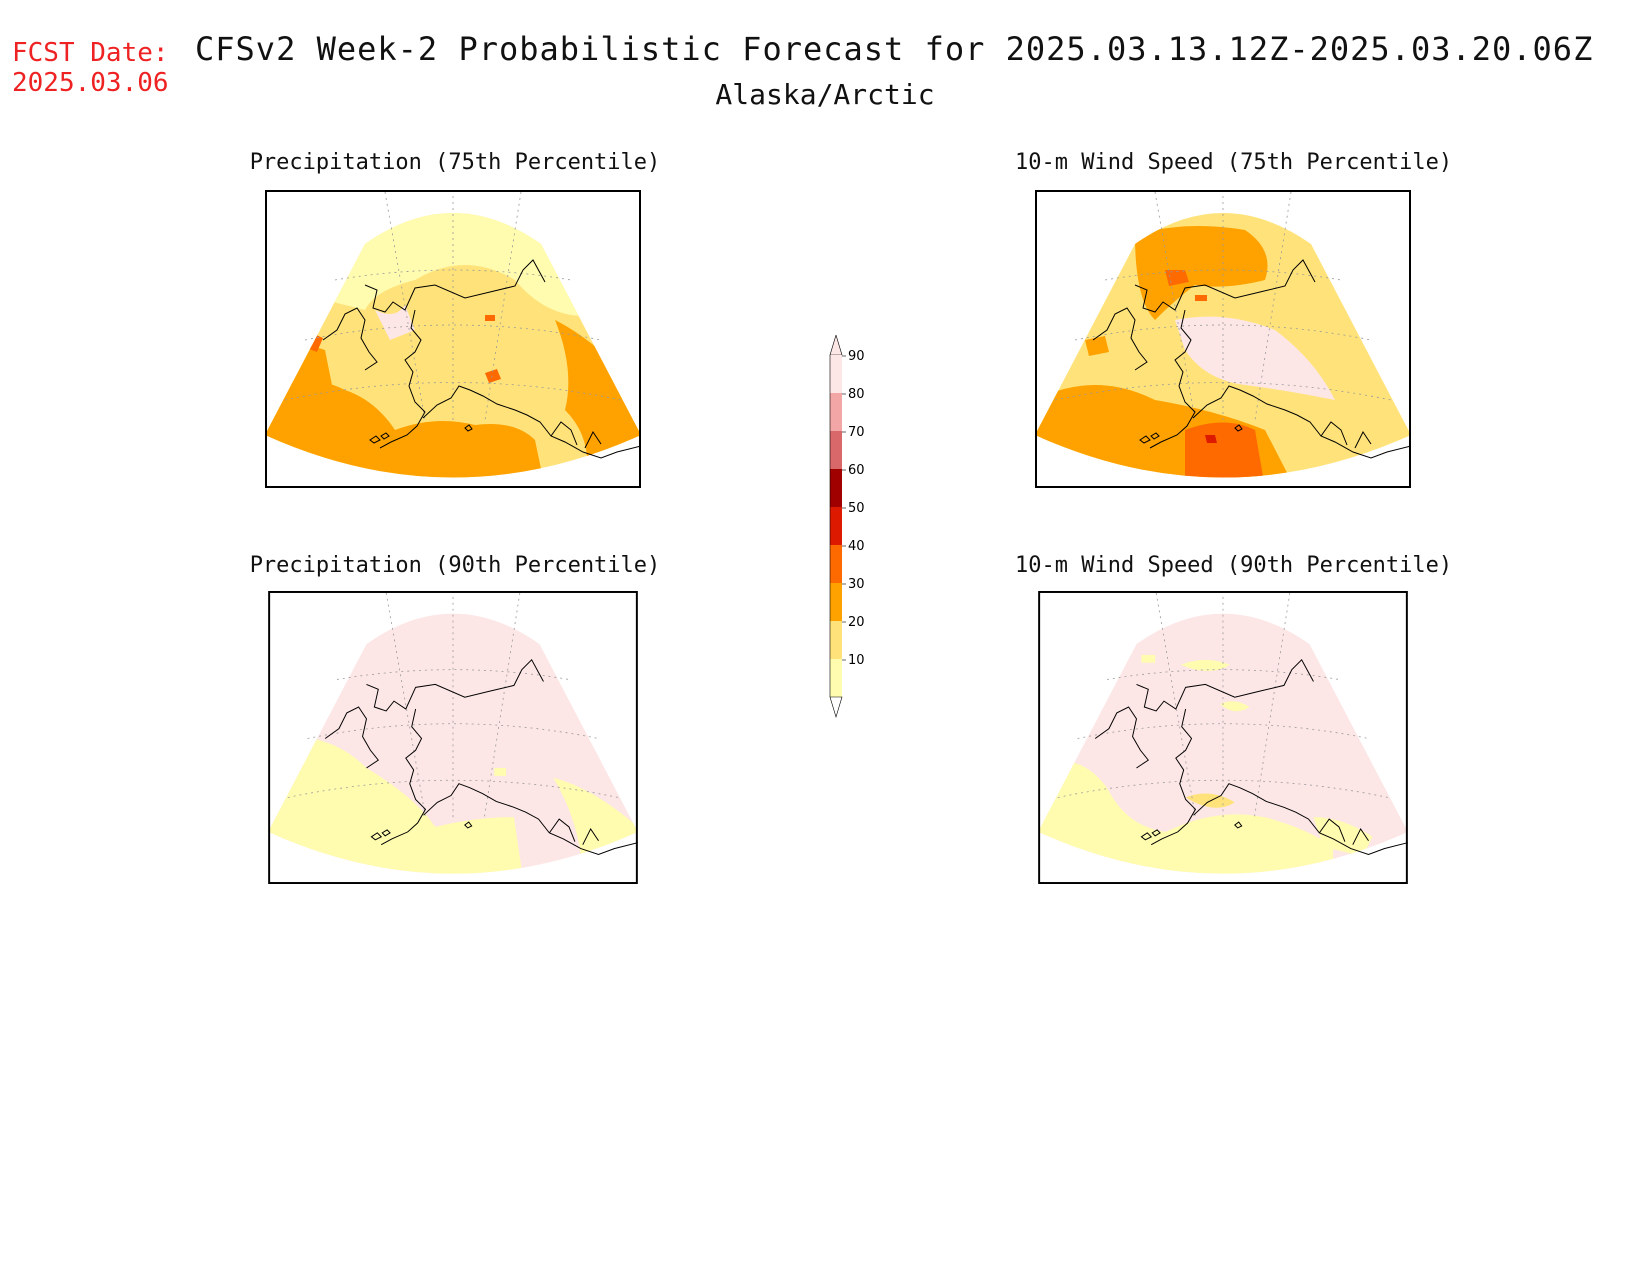 This screenshot has height=1275, width=1650. I want to click on colorbar-tick-label: 90, so click(856, 356).